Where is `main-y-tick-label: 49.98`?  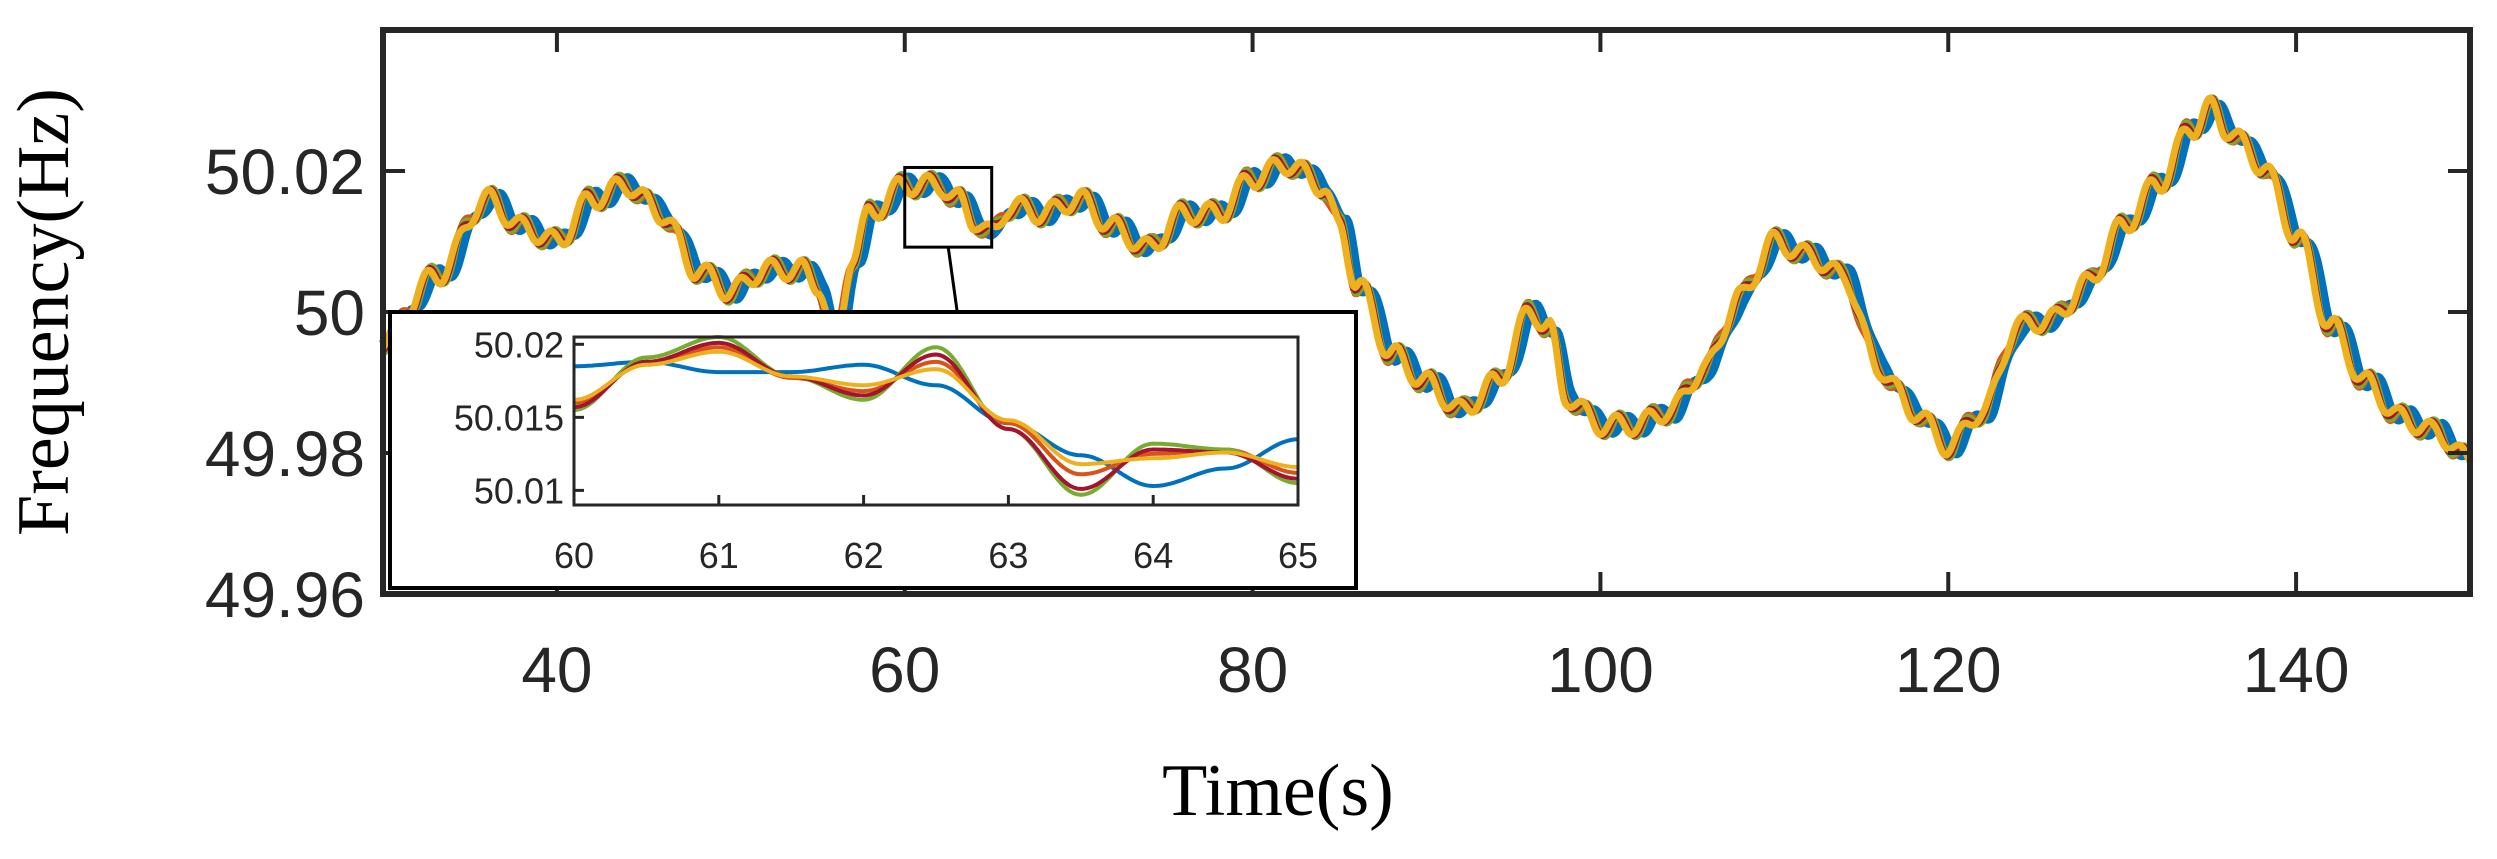 main-y-tick-label: 49.98 is located at coordinates (285, 454).